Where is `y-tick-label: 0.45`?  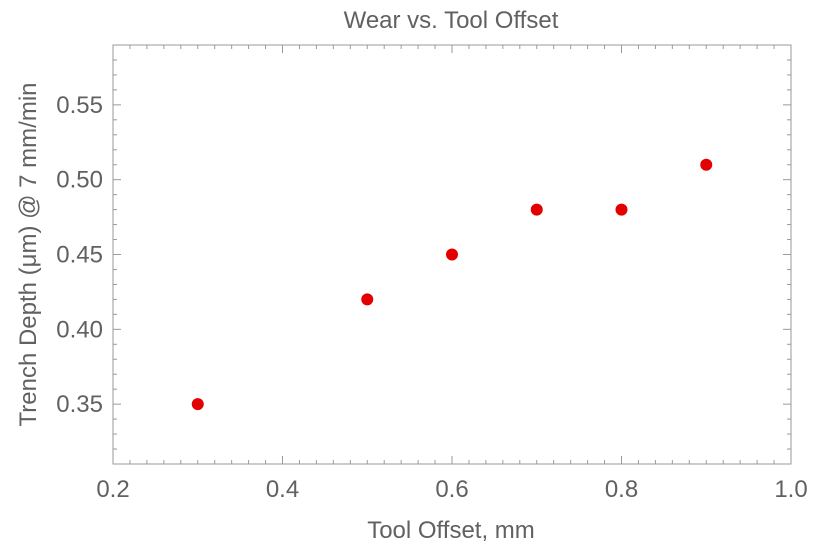 y-tick-label: 0.45 is located at coordinates (79, 255).